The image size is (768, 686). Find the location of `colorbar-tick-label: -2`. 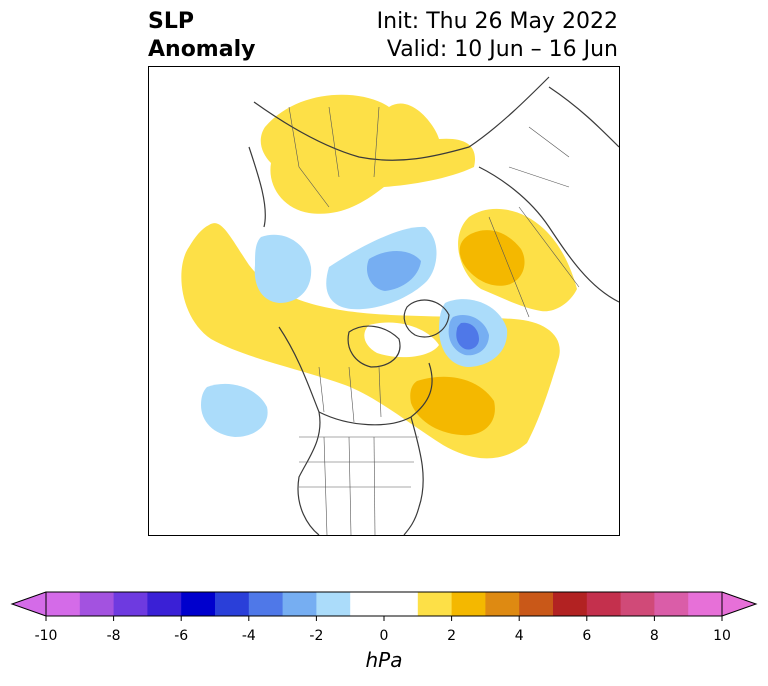

colorbar-tick-label: -2 is located at coordinates (316, 636).